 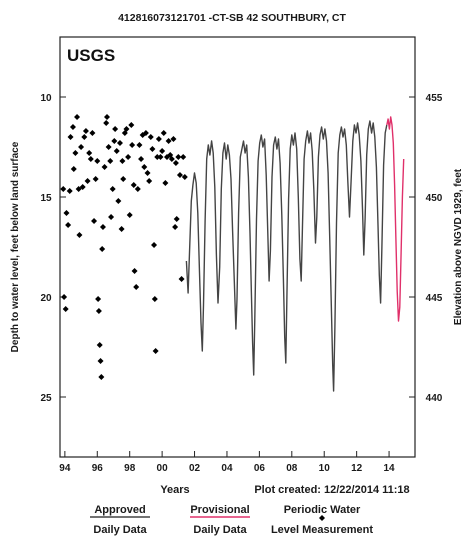 What do you see at coordinates (357, 468) in the screenshot?
I see `x-tick-label: 12` at bounding box center [357, 468].